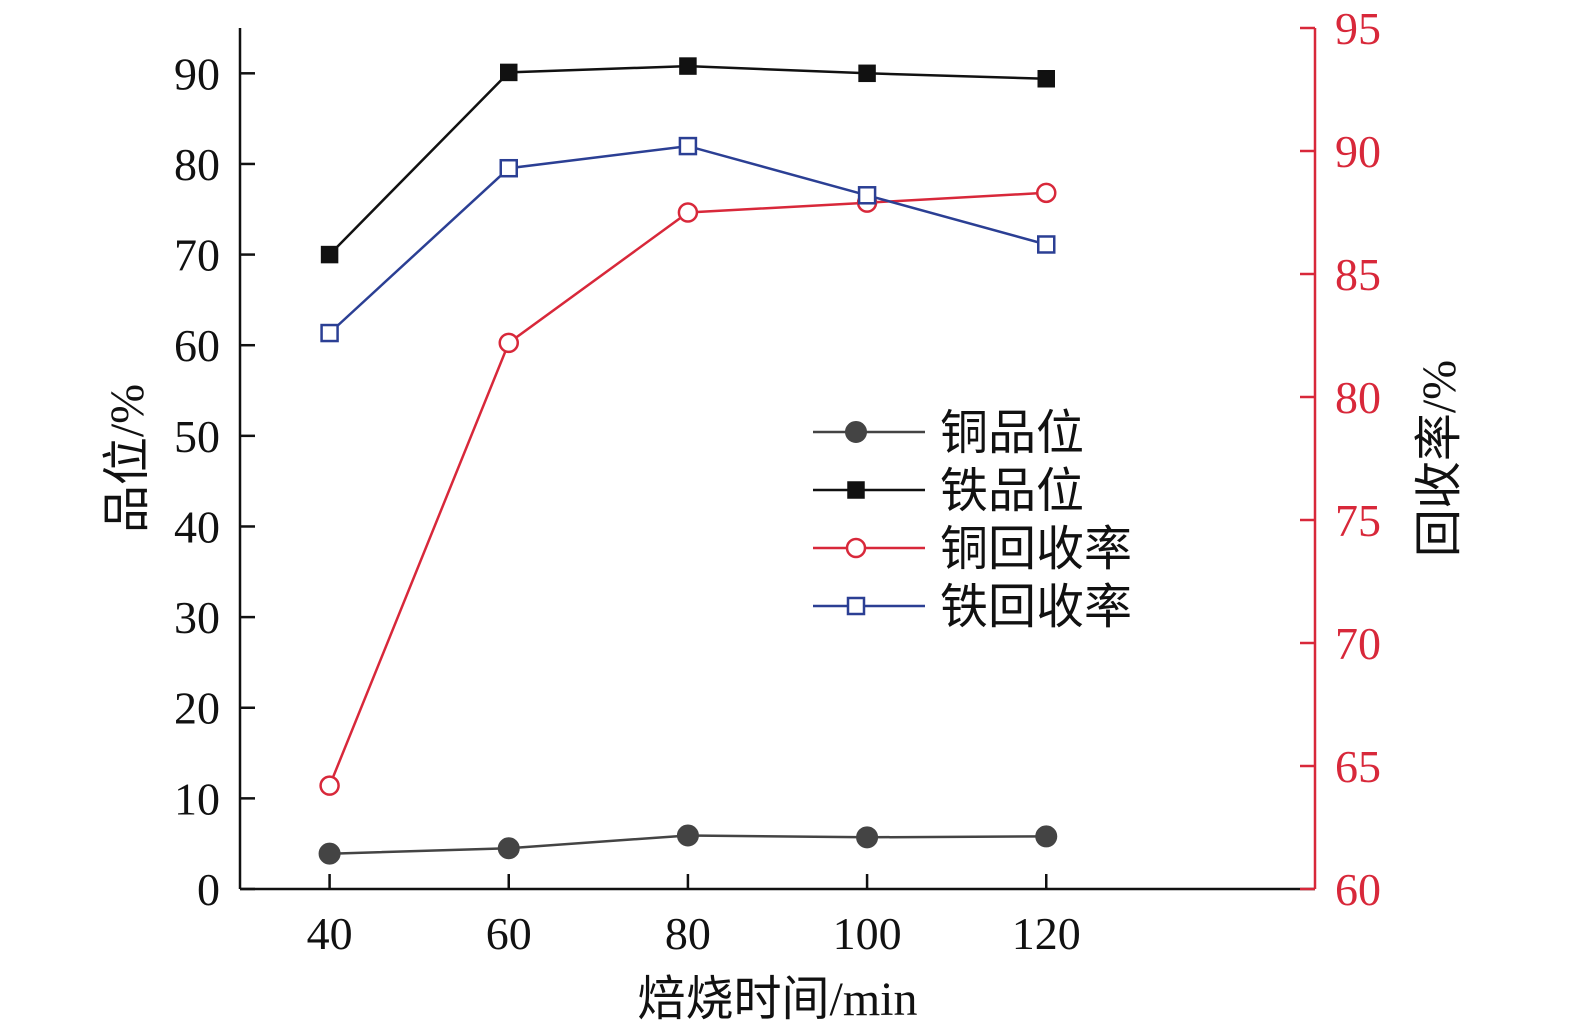 The image size is (1575, 1036). I want to click on legend-item: 铁品位, so click(948, 491).